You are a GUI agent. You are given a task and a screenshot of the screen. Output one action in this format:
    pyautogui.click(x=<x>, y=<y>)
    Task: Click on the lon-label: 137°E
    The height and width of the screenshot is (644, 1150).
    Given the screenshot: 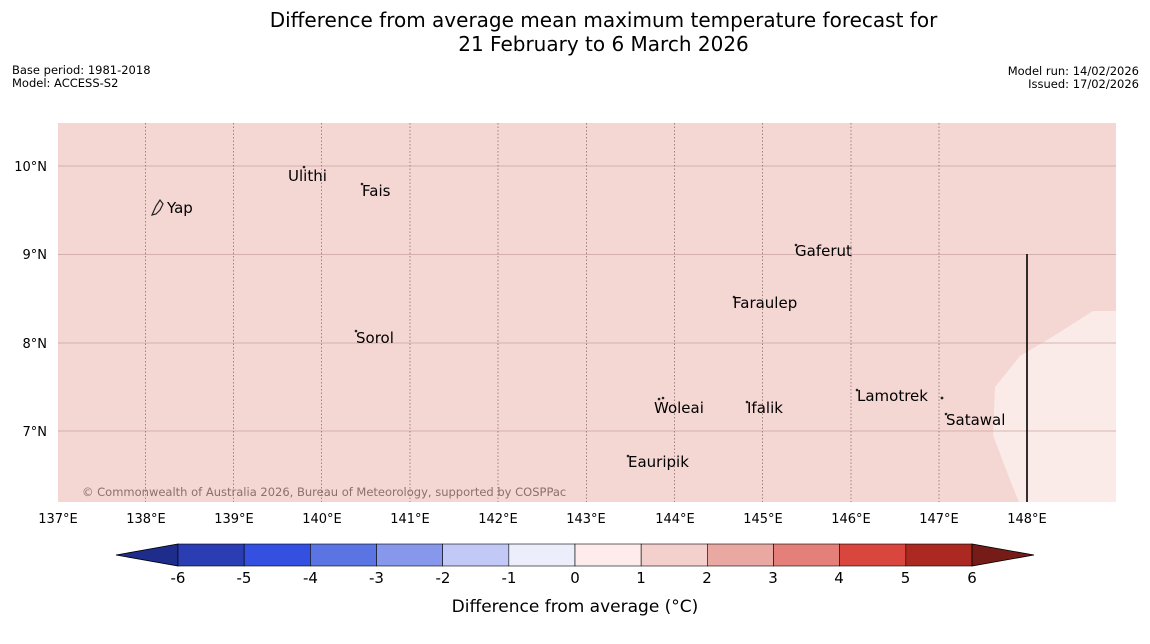 What is the action you would take?
    pyautogui.click(x=58, y=519)
    